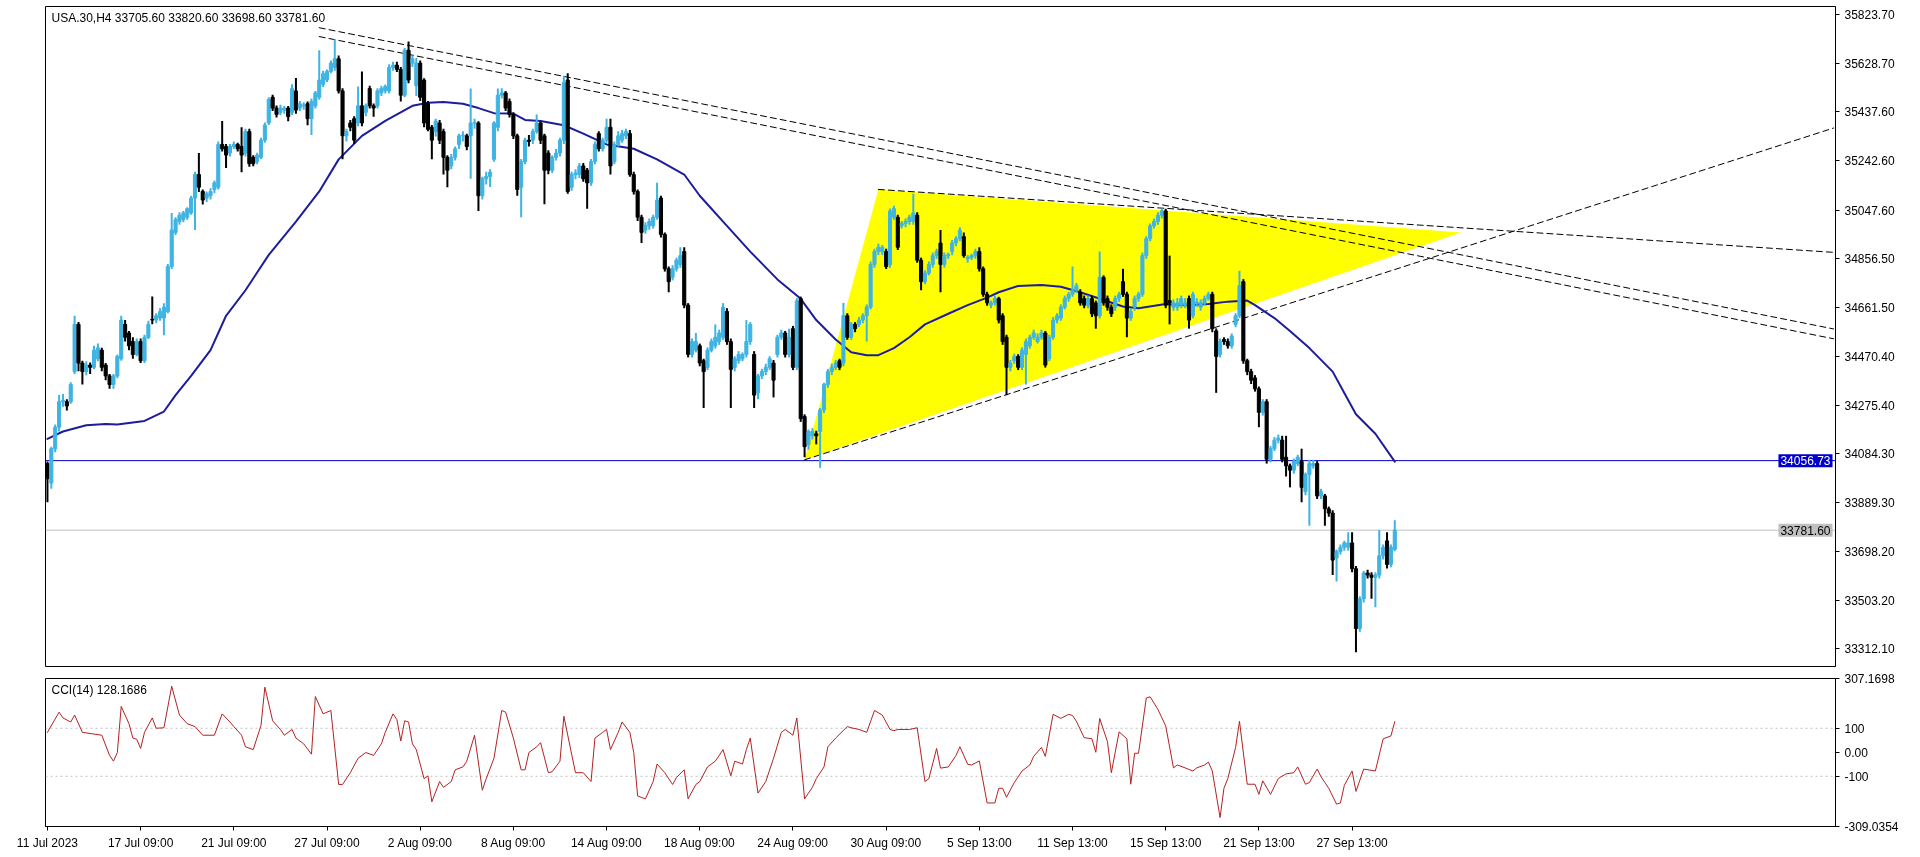  Describe the element at coordinates (234, 842) in the screenshot. I see `x-tick-label: 21 Jul 09:00` at that location.